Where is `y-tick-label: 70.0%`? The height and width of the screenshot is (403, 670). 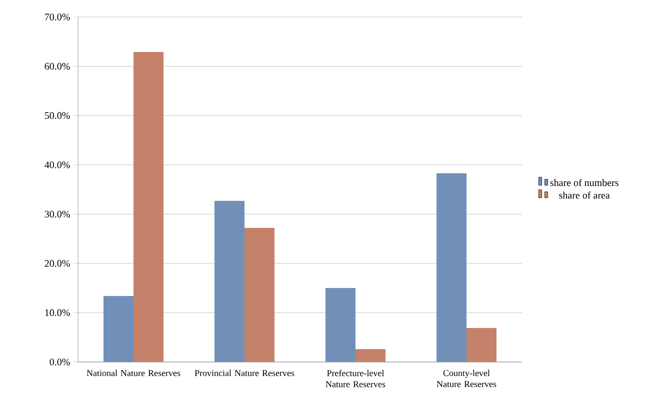 y-tick-label: 70.0% is located at coordinates (57, 17).